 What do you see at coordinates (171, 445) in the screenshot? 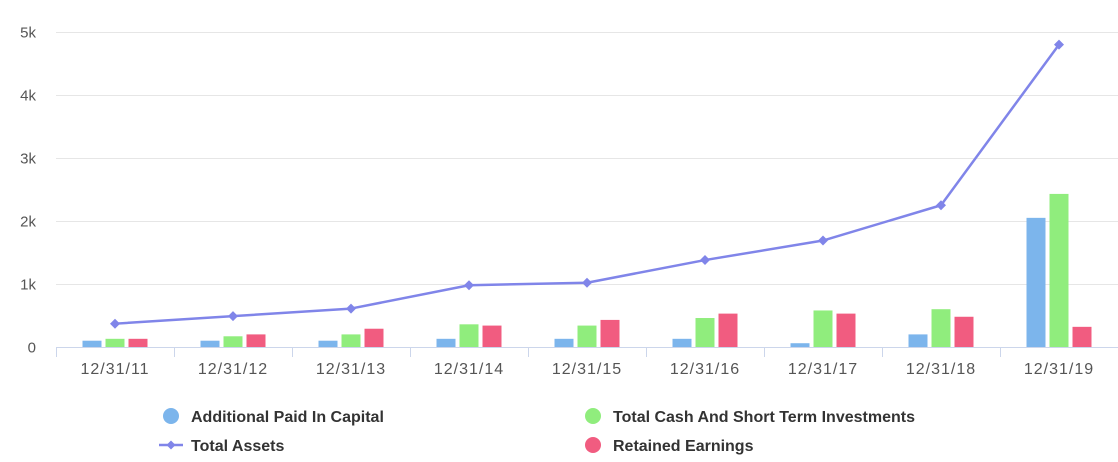
I see `legend-symbol-diamond` at bounding box center [171, 445].